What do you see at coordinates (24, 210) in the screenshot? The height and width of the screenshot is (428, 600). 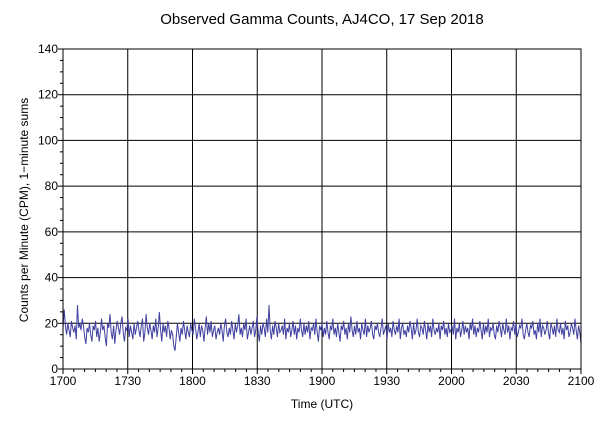 I see `y-axis-label: Counts per Minute (CPM), 1−minute sums` at bounding box center [24, 210].